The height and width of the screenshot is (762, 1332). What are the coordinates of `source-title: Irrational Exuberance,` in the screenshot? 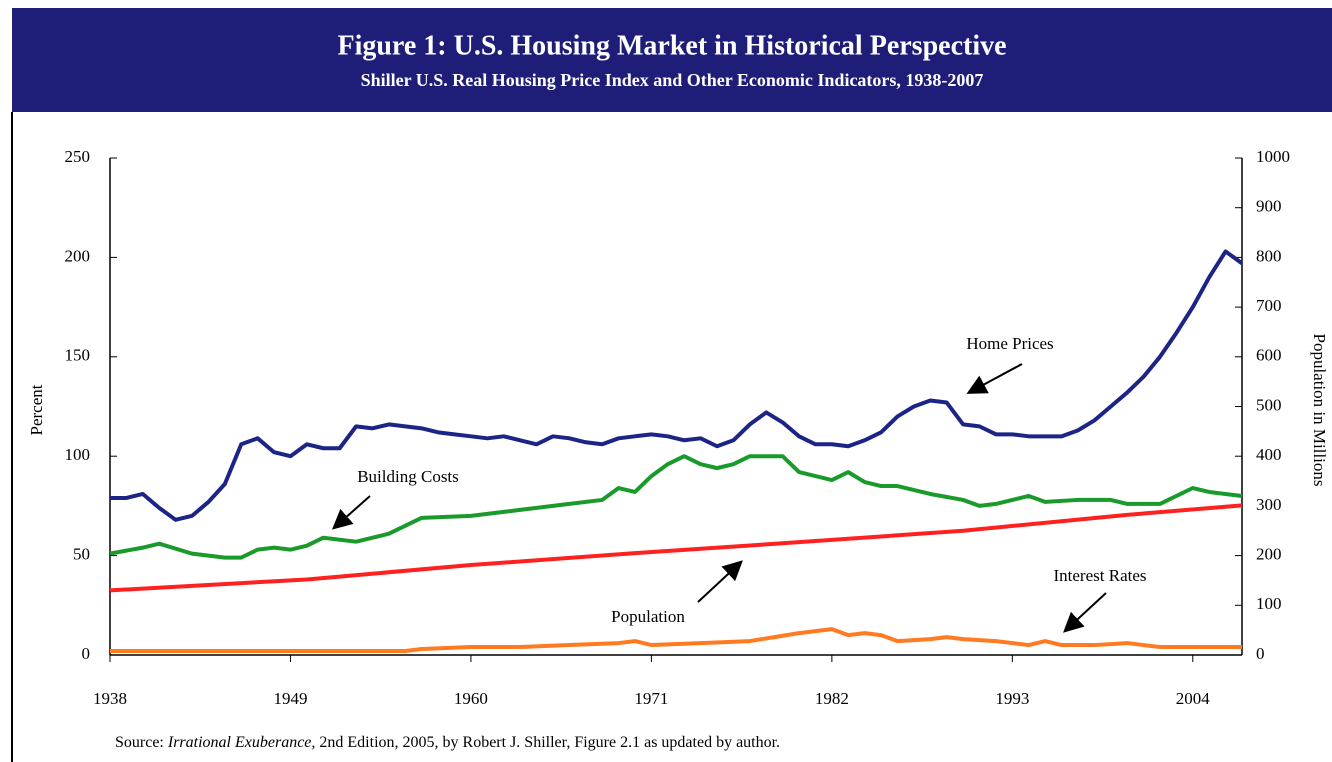 It's located at (241, 742).